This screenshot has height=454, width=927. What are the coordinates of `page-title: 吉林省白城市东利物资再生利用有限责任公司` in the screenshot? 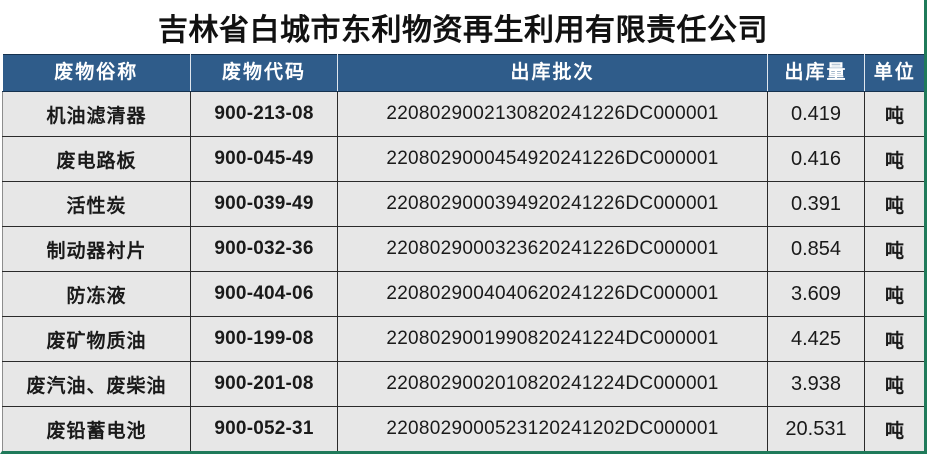 It's located at (463, 30).